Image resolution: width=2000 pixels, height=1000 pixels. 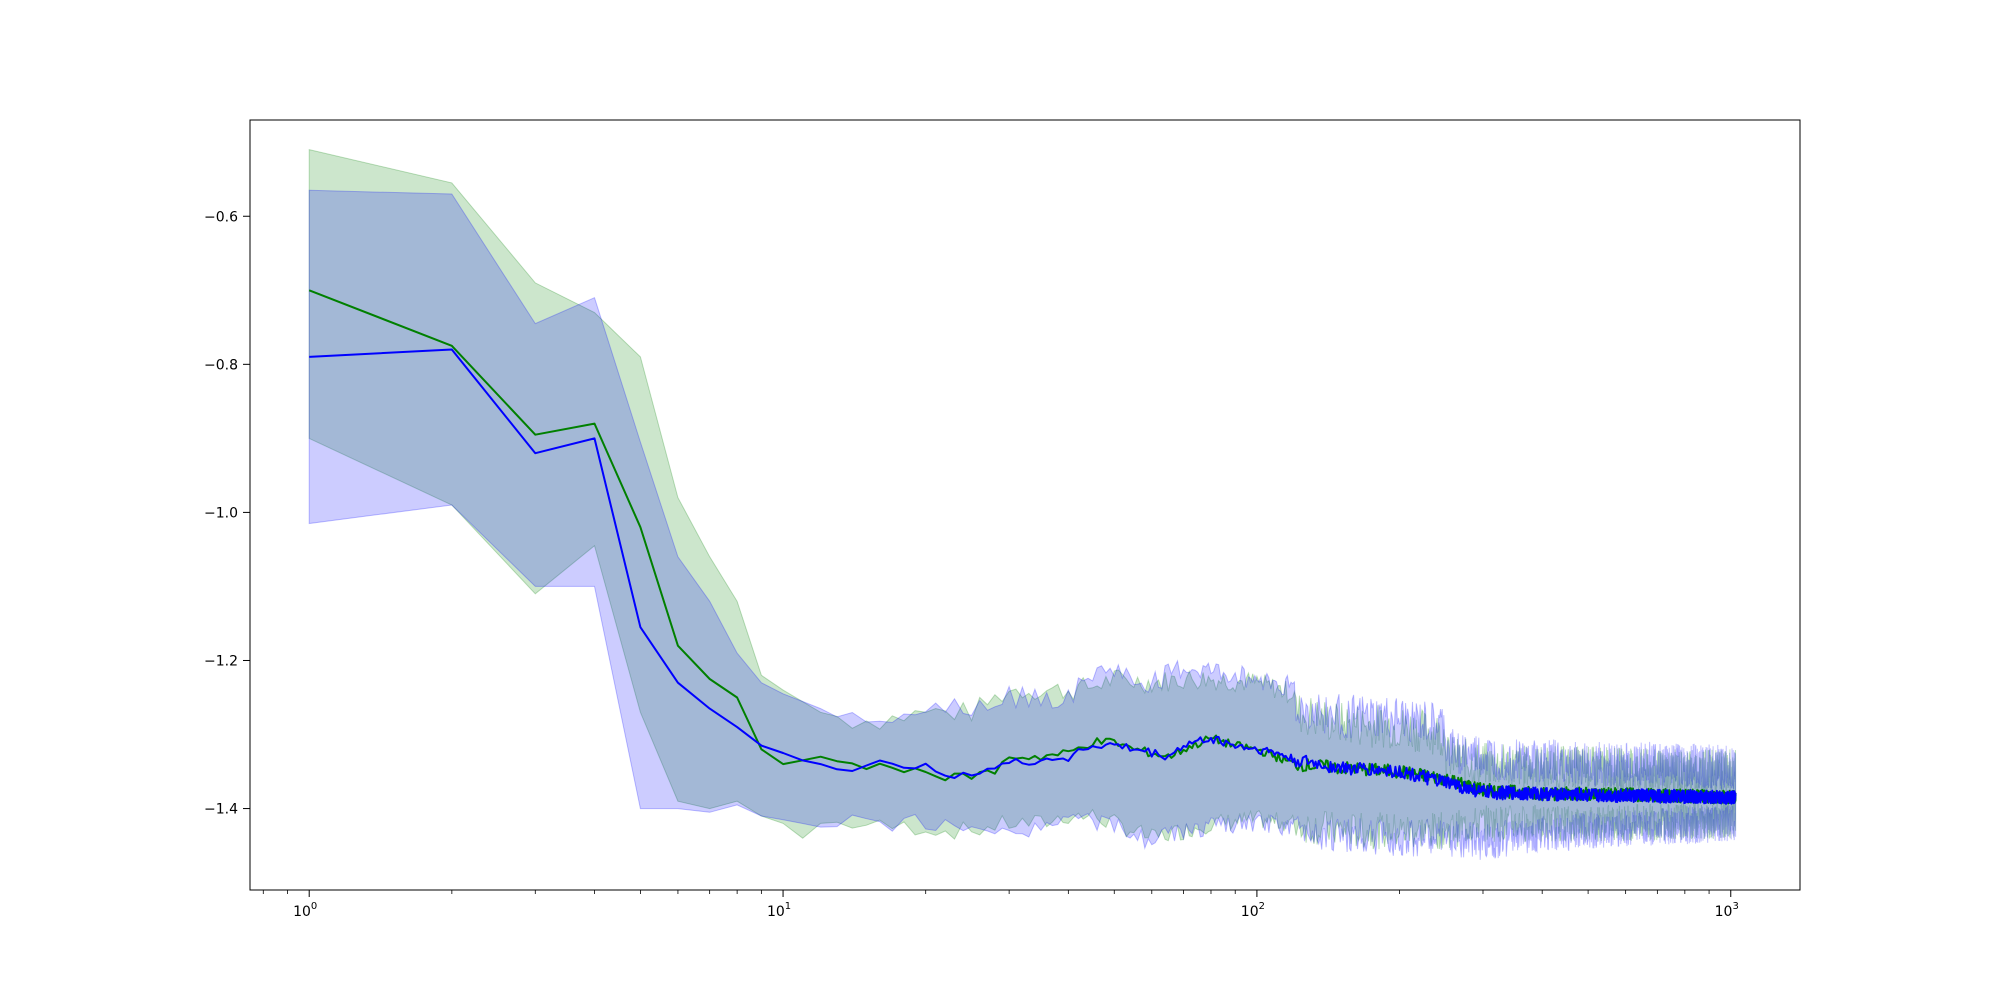 I want to click on y-tick-label: −0.8, so click(x=221, y=365).